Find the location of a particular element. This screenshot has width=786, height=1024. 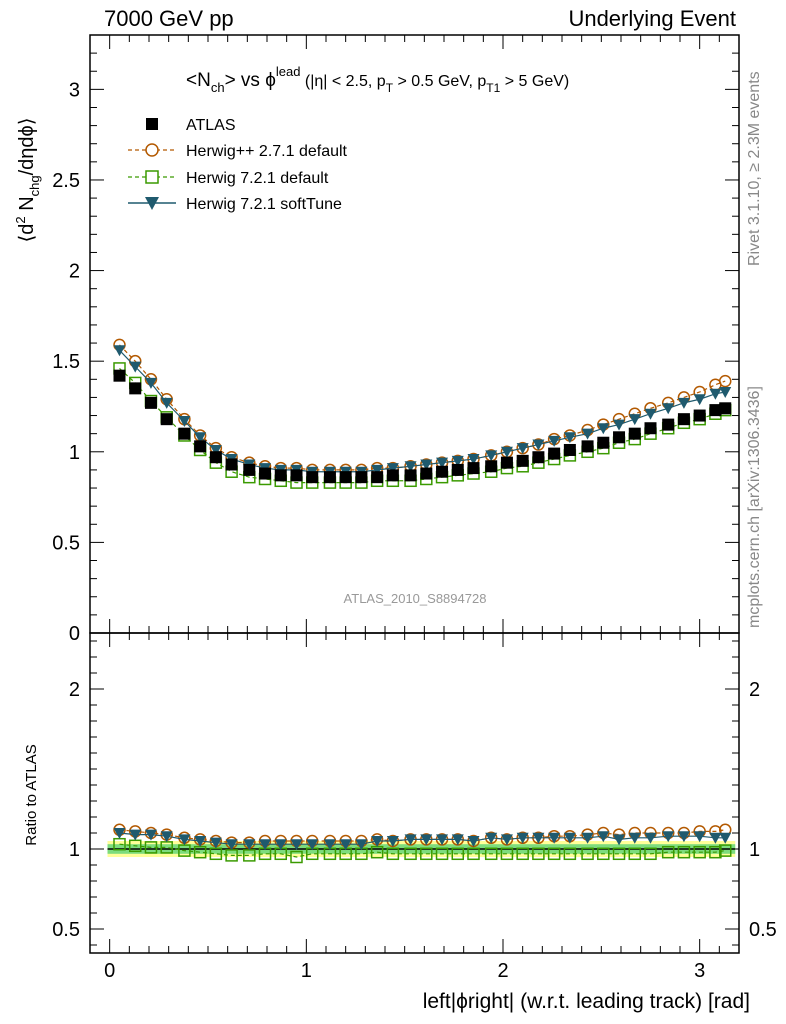

legend-label-herwig7-softtune: Herwig 7.2.1 softTune is located at coordinates (264, 204).